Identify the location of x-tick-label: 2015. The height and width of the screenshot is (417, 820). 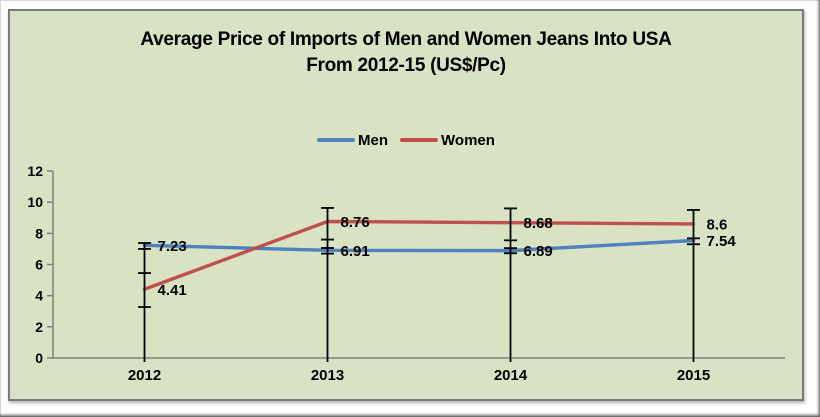
(693, 375).